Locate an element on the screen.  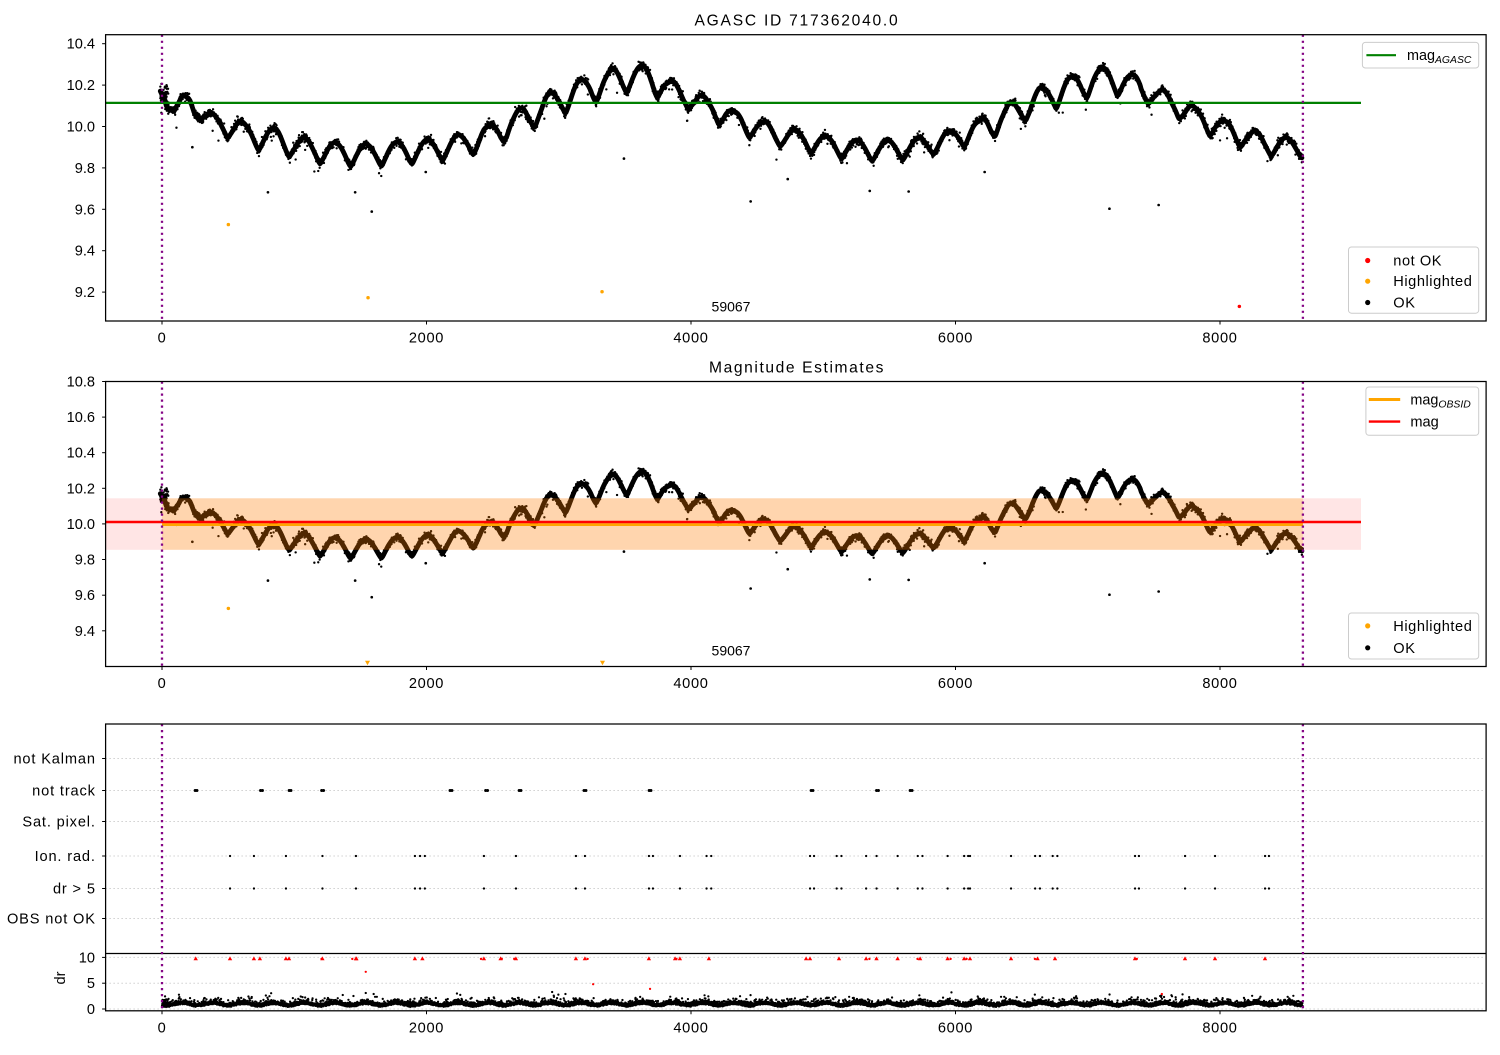
svg-text: 9.2 is located at coordinates (85, 293).